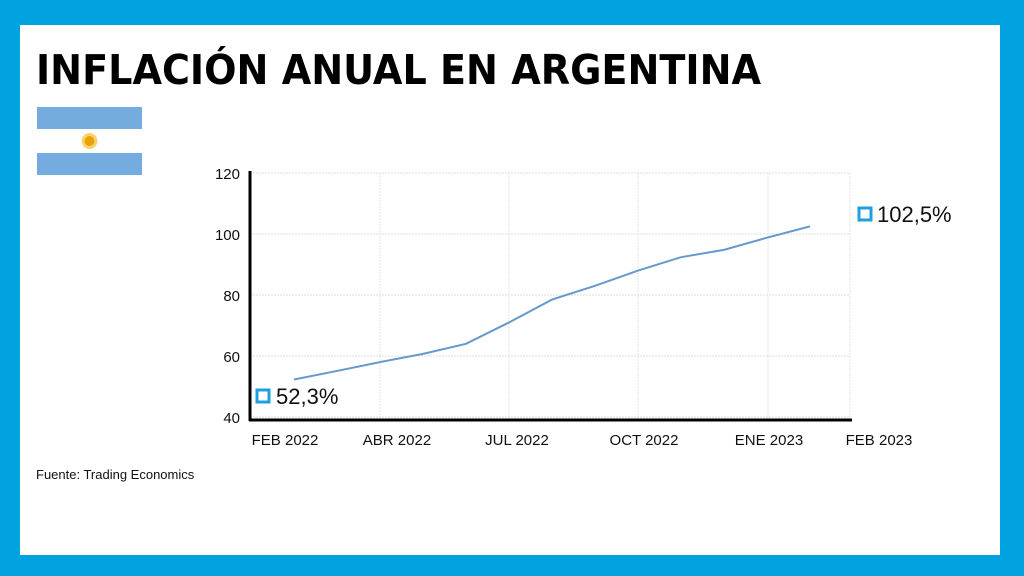 The width and height of the screenshot is (1024, 576). I want to click on x-tick-label: OCT 2022, so click(644, 440).